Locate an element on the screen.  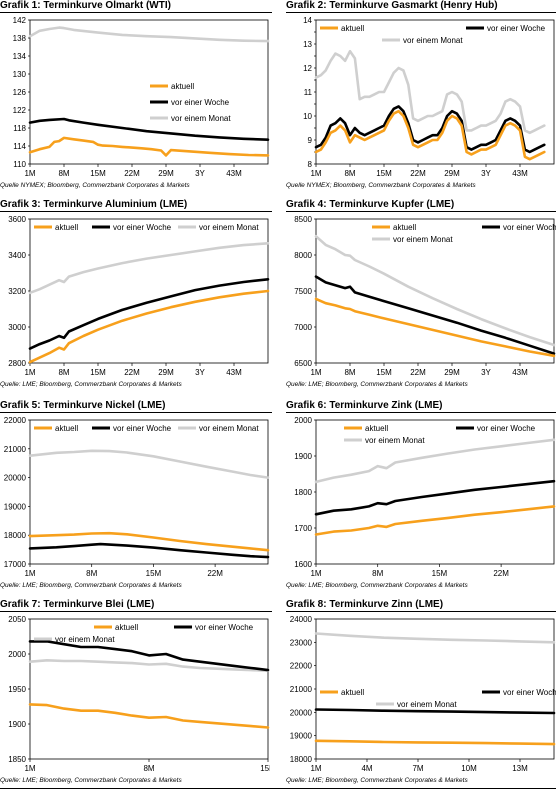
chart-title: Grafik 3: Terminkurve Aluminium (LME) is located at coordinates (94, 204).